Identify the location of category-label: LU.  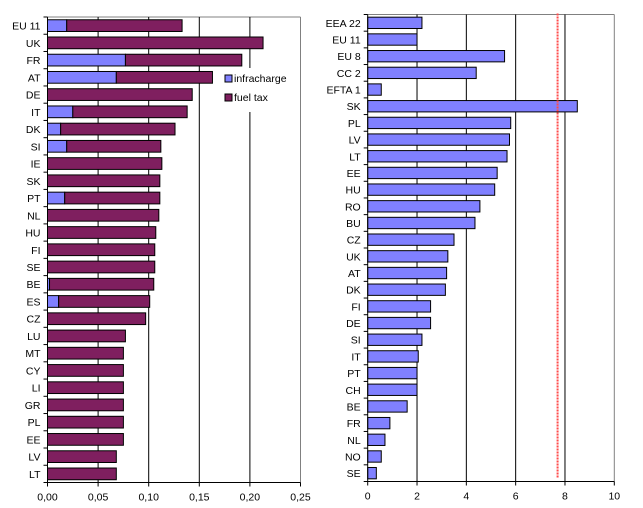
(33, 337).